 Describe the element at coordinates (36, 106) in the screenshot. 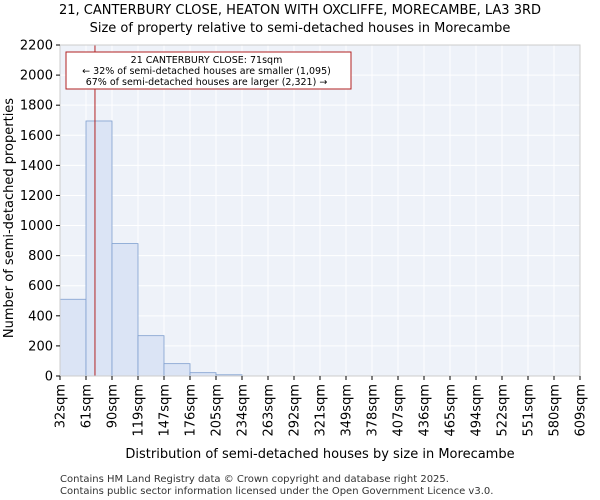

I see `y-tick-label: 1800` at that location.